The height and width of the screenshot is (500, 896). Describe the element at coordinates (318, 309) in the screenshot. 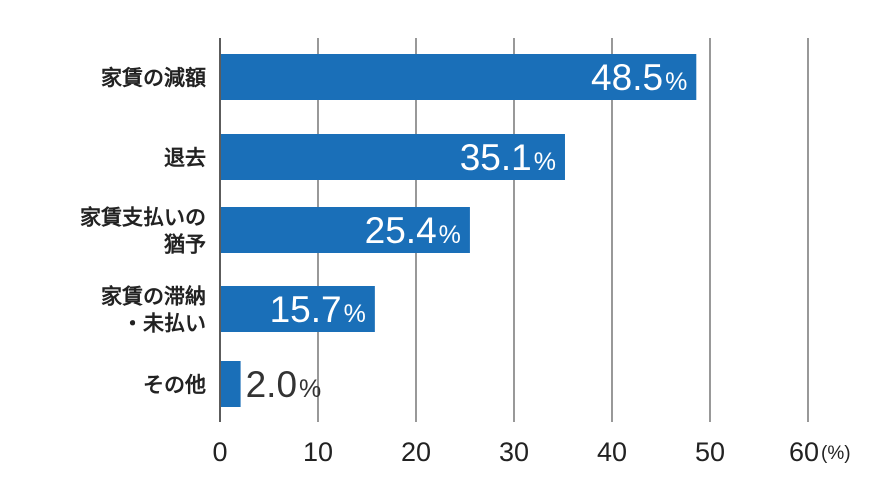

I see `bar-value-label: 15.7%` at that location.